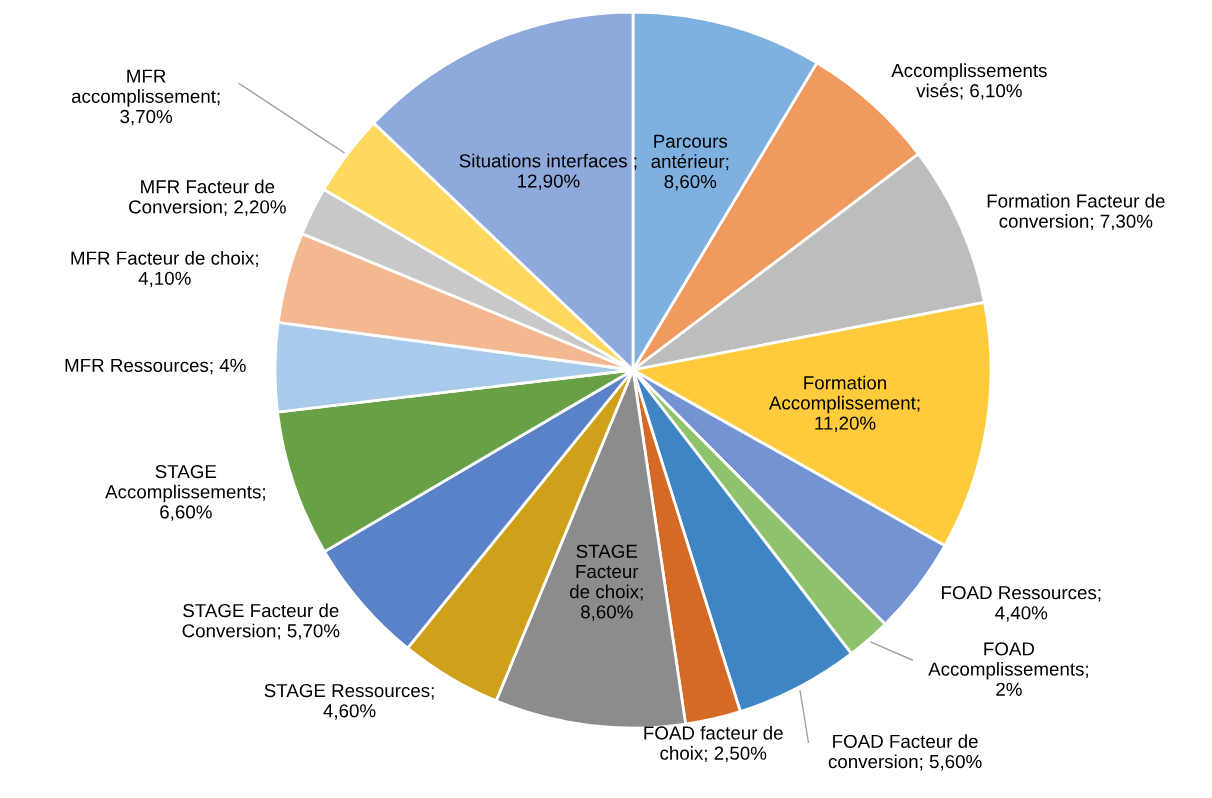 This screenshot has height=798, width=1212. Describe the element at coordinates (349, 701) in the screenshot. I see `slice-label: STAGE Ressources; 4,60%` at that location.